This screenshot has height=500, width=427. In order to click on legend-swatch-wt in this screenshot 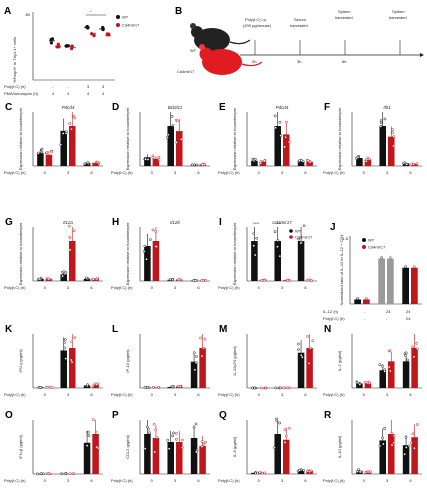, I will do `click(118, 17)`.